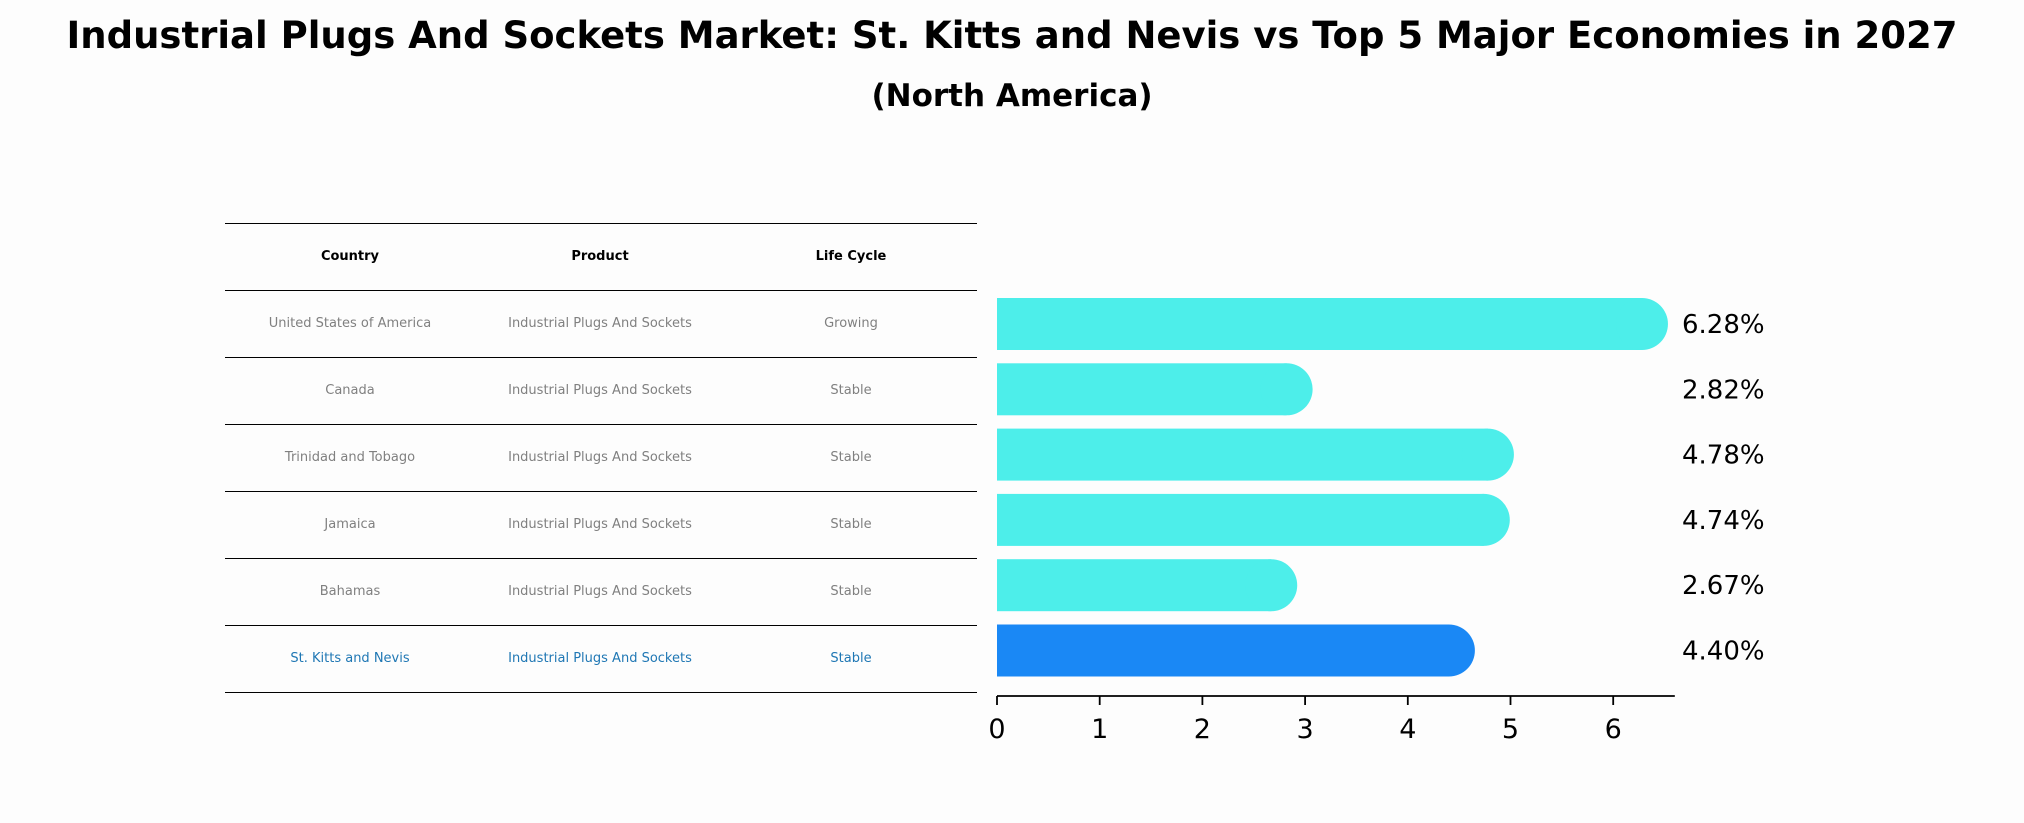 This screenshot has width=2024, height=823. What do you see at coordinates (851, 256) in the screenshot?
I see `header-life-cycle: Life Cycle` at bounding box center [851, 256].